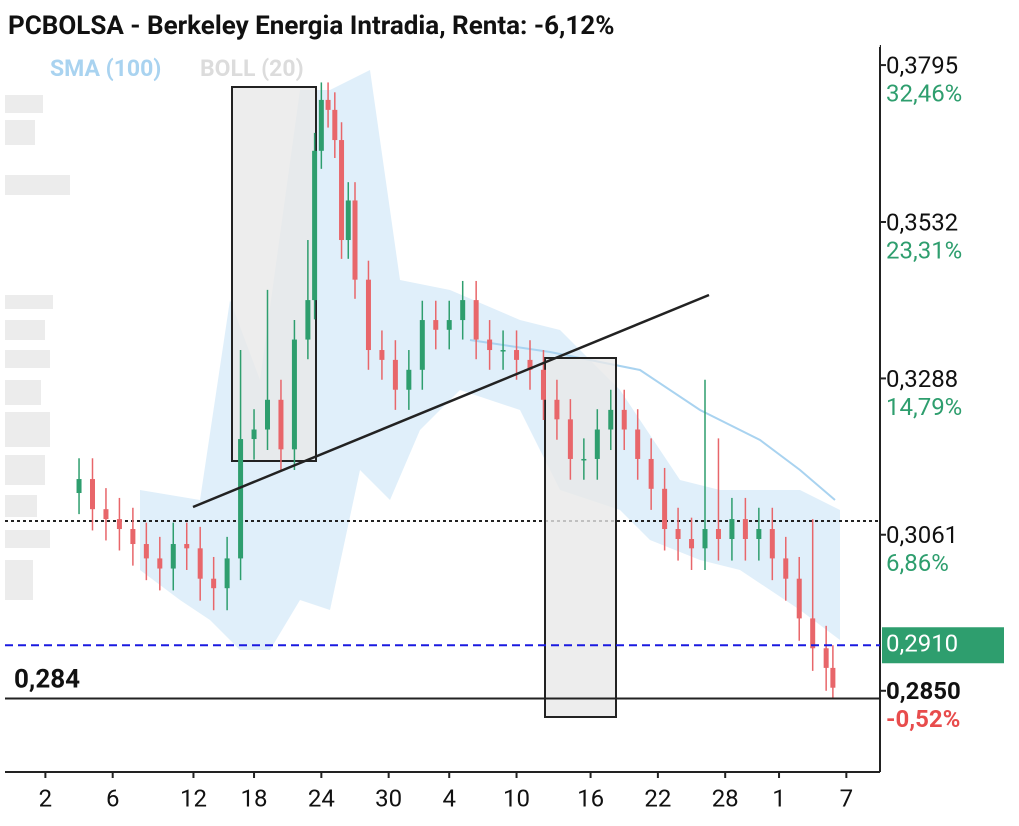 This screenshot has height=826, width=1019. What do you see at coordinates (193, 798) in the screenshot?
I see `x-tick-label: 12` at bounding box center [193, 798].